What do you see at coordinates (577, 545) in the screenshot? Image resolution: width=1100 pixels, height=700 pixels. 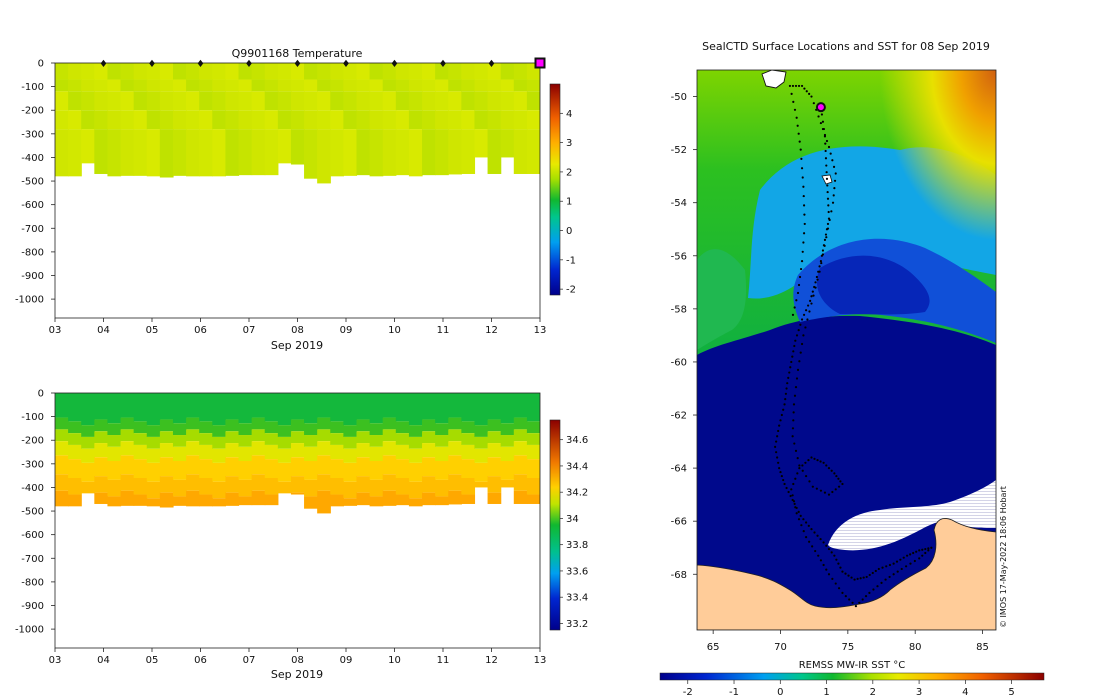 I see `colorbar-tick-label: 33.8` at bounding box center [577, 545].